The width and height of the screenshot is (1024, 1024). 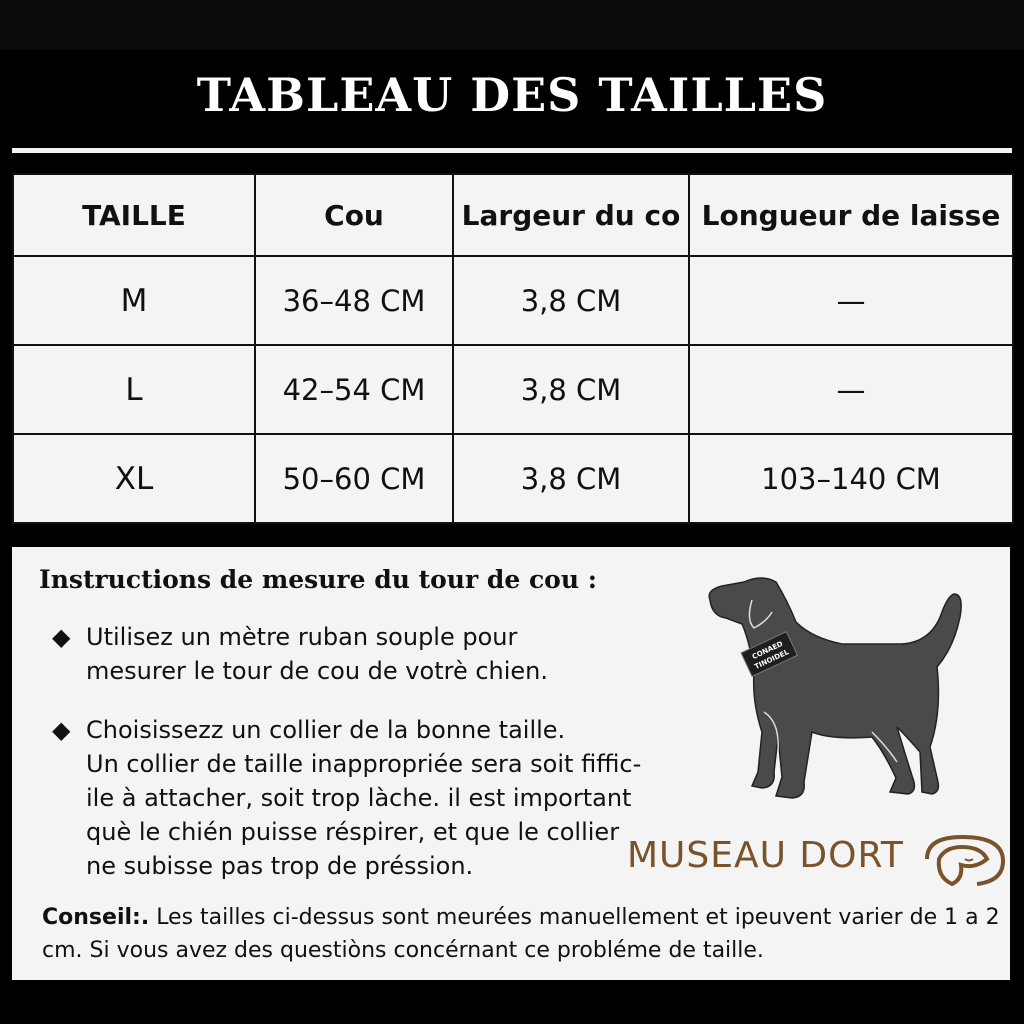 I want to click on title-divider, so click(x=512, y=150).